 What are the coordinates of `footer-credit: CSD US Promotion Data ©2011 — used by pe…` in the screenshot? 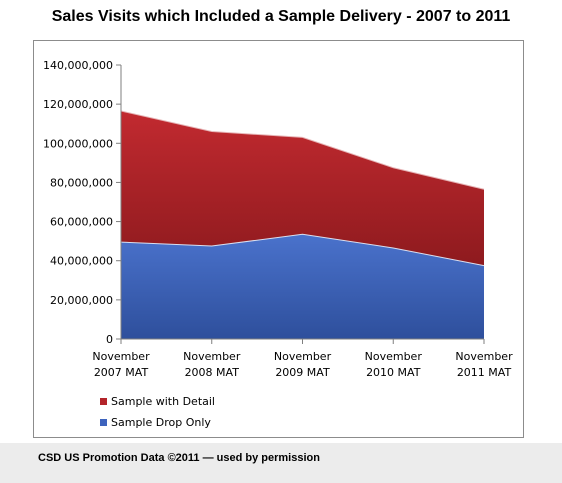 It's located at (179, 458).